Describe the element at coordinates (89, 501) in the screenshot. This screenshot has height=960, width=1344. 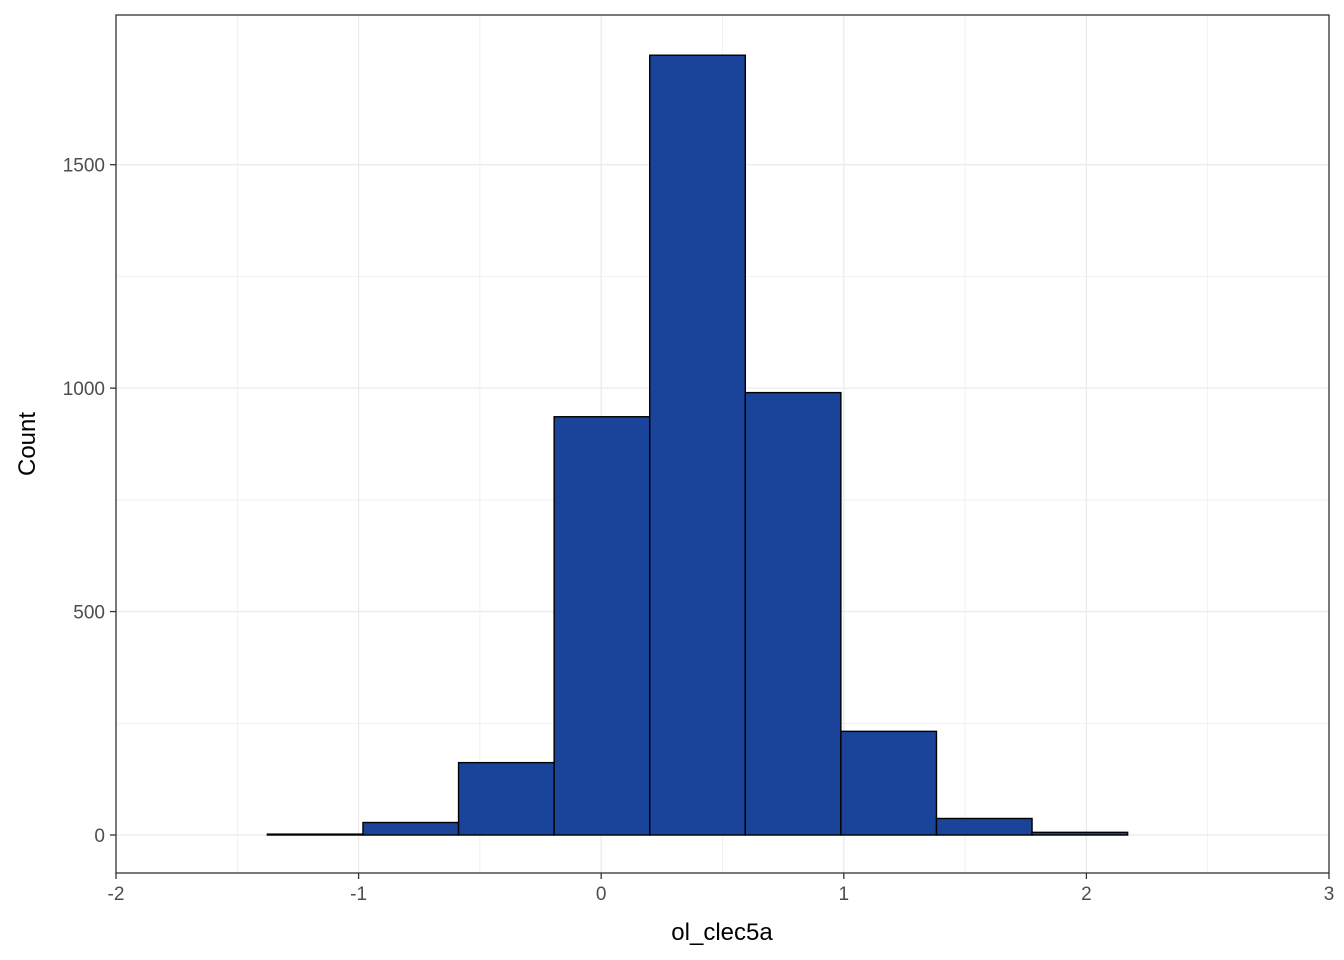
I see `y-axis: 0 500 1000 1500` at that location.